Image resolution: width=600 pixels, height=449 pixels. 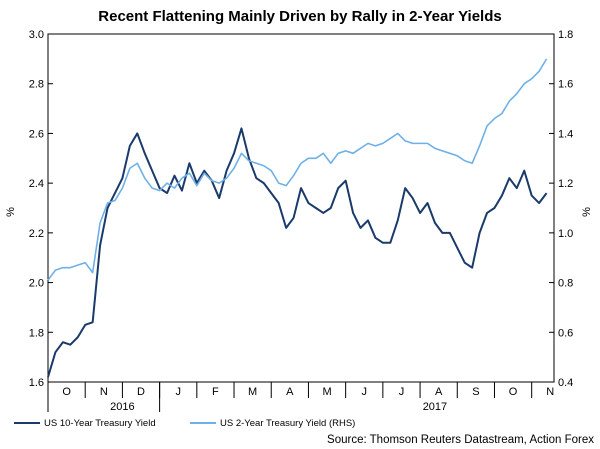 What do you see at coordinates (565, 333) in the screenshot?
I see `y-right-tick-label: 0.6` at bounding box center [565, 333].